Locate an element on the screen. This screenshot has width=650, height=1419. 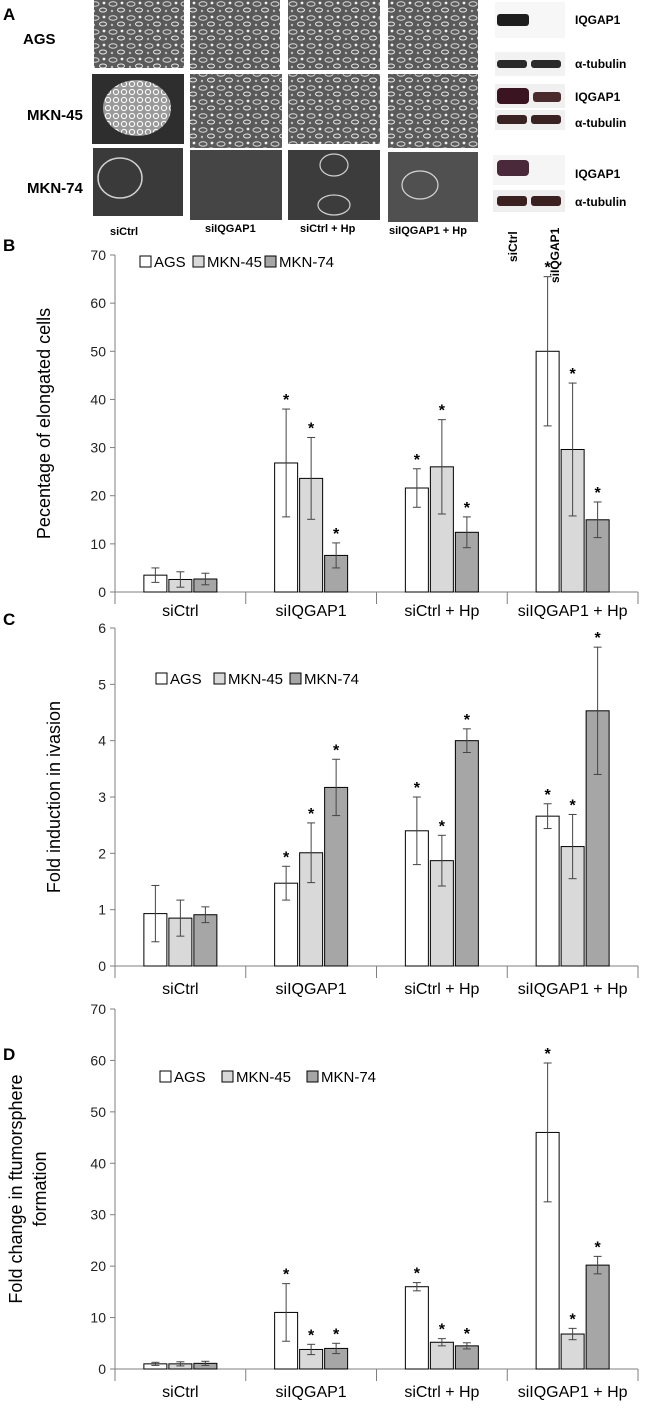
y-tick-label: 1 is located at coordinates (102, 910).